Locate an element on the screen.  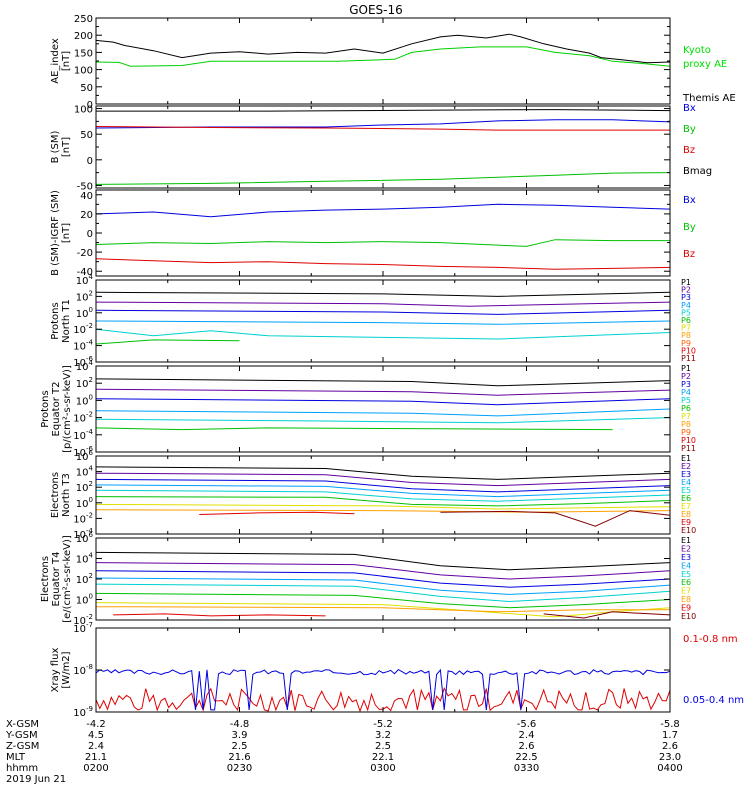
y-tick-label: 150 is located at coordinates (83, 53).